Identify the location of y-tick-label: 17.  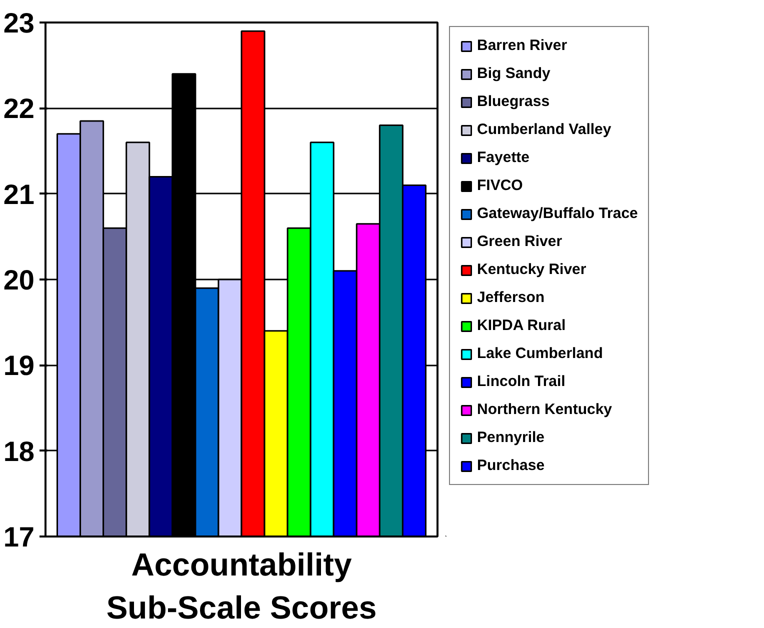
(19, 537).